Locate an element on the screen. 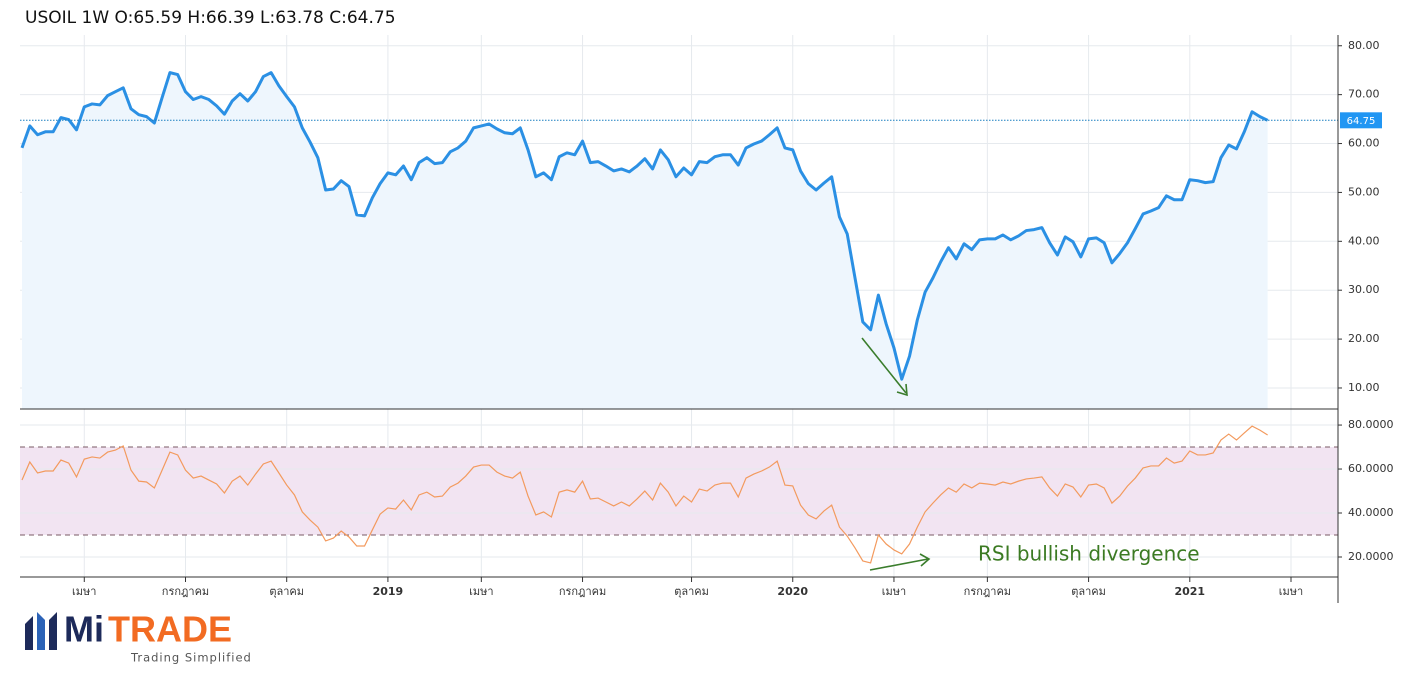  annotation: RSI bullish divergence is located at coordinates (1089, 554).